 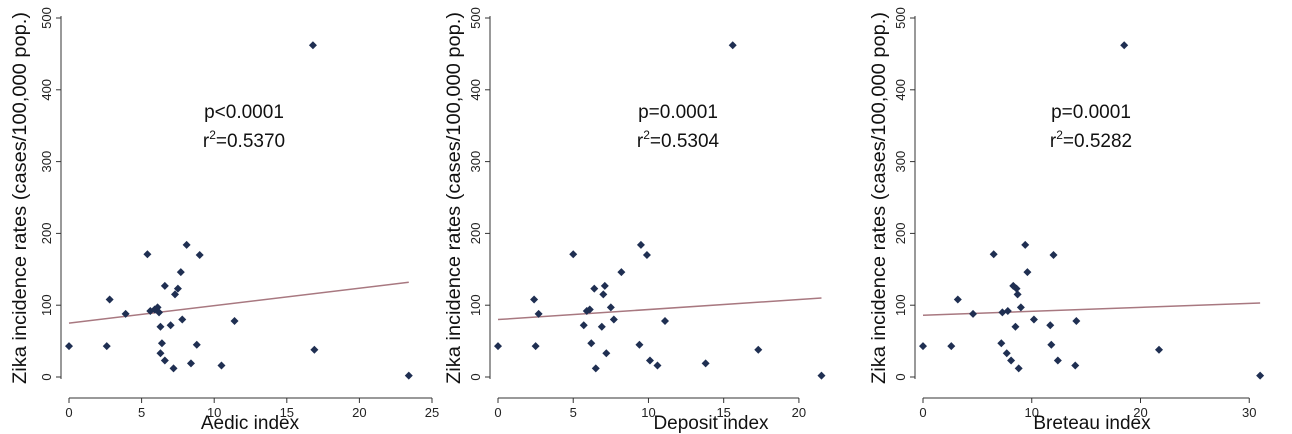 I want to click on r-squared-annotation: r2=0.5304, so click(x=678, y=140).